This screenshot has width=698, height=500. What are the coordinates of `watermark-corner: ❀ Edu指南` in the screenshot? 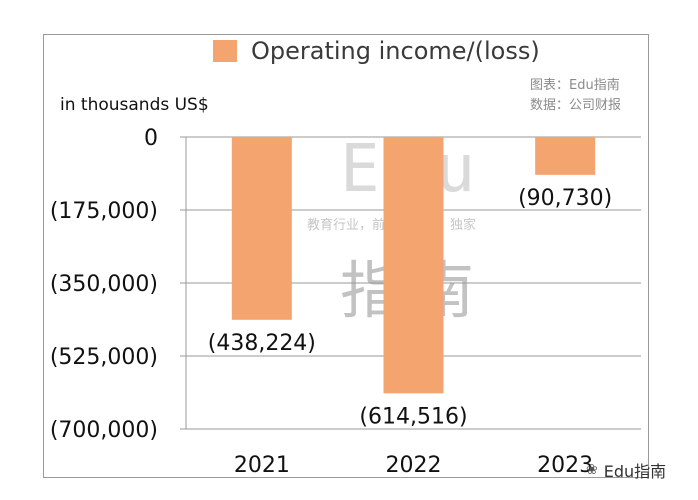 It's located at (626, 470).